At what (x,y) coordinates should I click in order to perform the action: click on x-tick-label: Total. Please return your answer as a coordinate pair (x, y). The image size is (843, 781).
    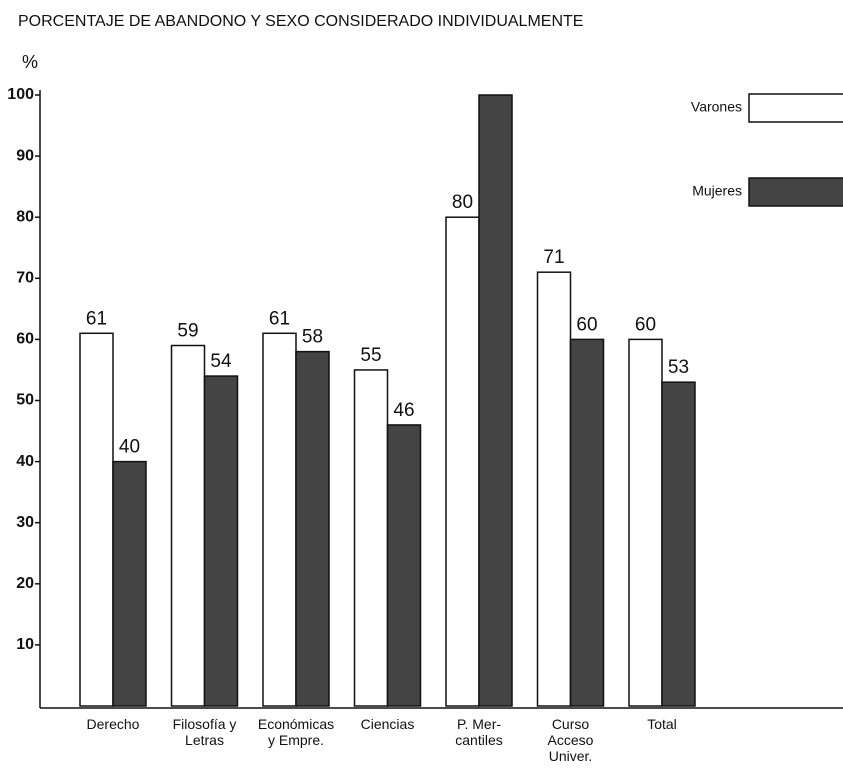
    Looking at the image, I should click on (662, 724).